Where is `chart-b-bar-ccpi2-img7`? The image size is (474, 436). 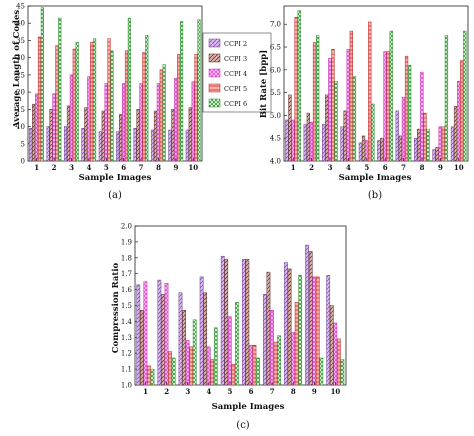 chart-b-bar-ccpi2-img7 is located at coordinates (397, 136).